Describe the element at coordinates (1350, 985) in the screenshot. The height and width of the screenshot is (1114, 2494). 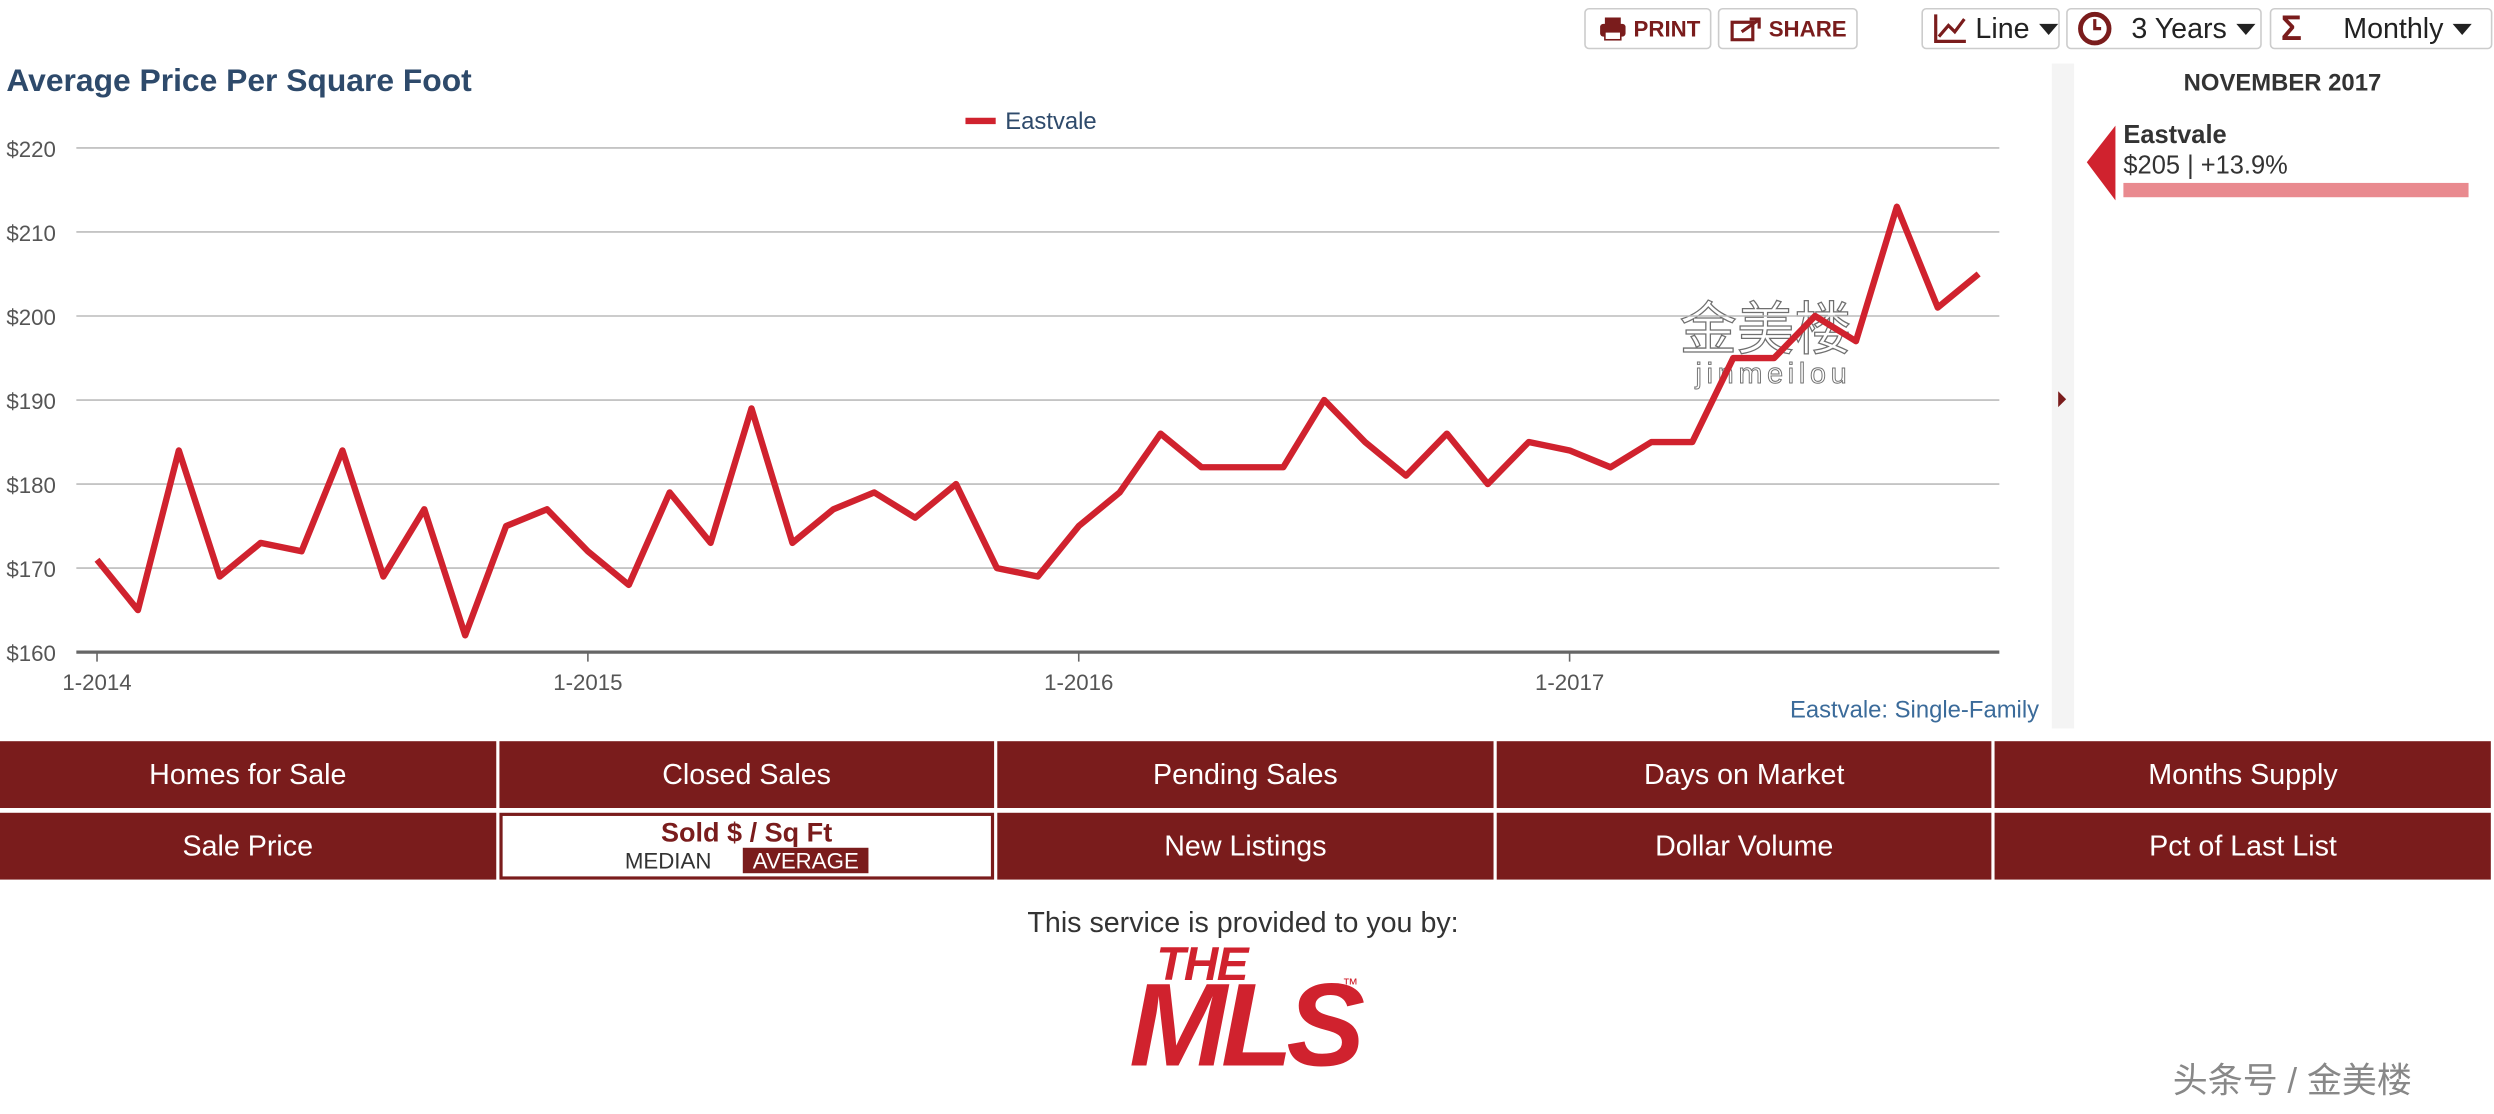
I see `logo-tm: ™` at that location.